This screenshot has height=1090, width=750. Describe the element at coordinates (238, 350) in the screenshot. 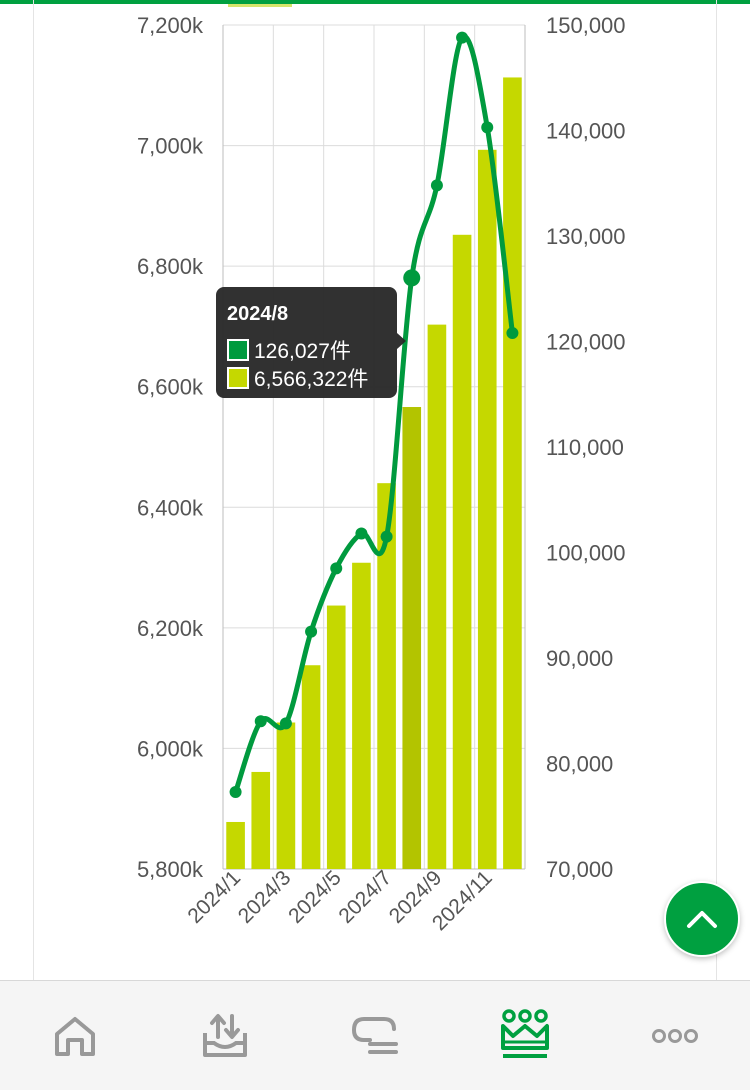

I see `tooltip-swatch-line` at that location.